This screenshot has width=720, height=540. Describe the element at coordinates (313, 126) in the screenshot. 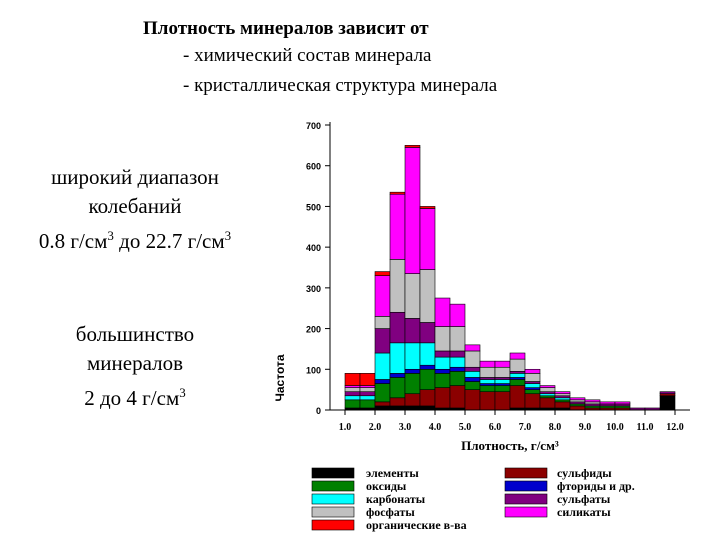

I see `y-tick-label: 700` at that location.